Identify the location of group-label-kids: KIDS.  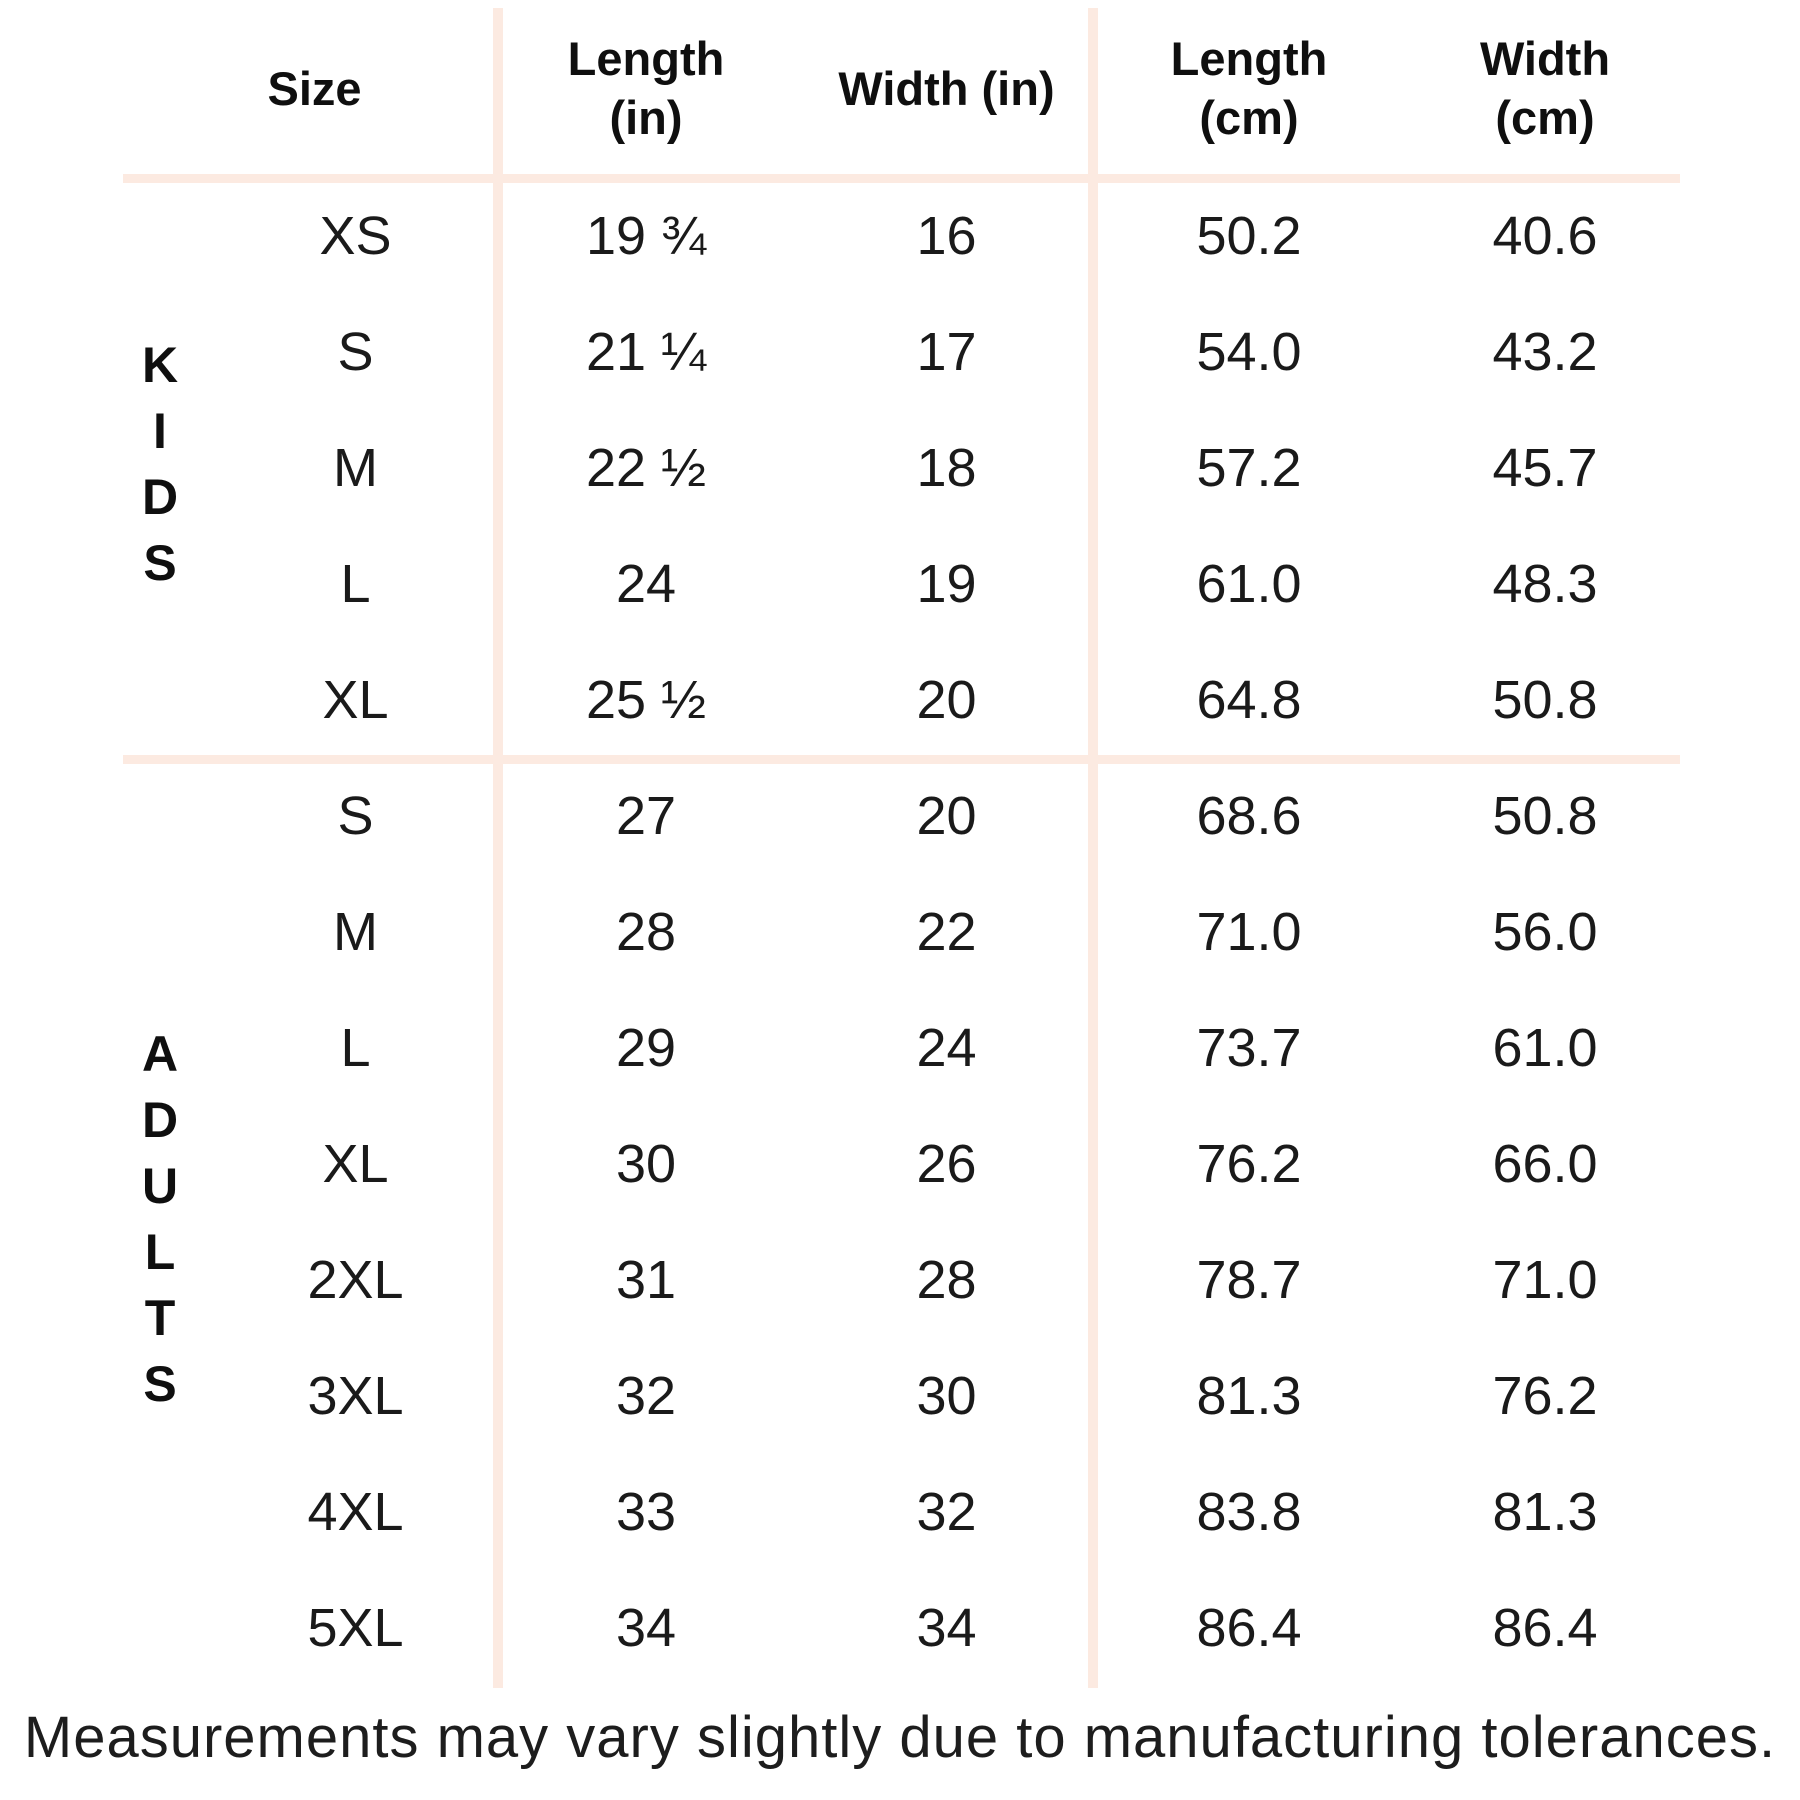
(160, 469).